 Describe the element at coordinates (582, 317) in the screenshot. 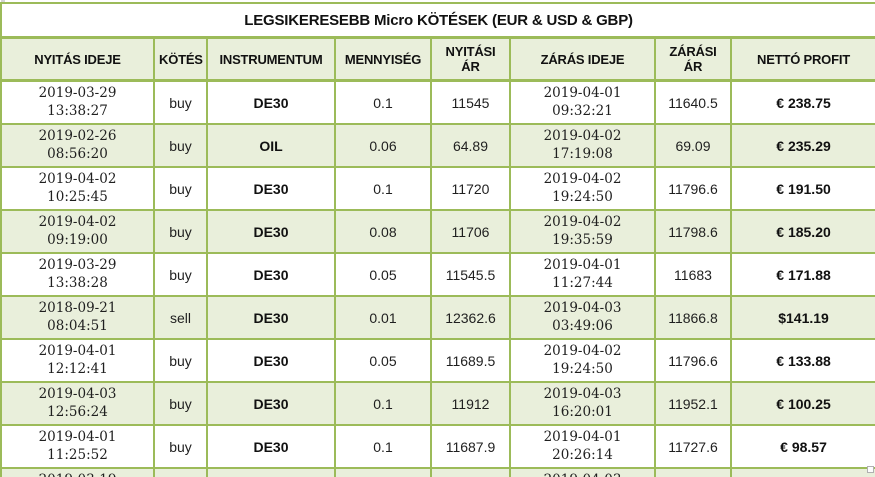

I see `close-time-cell: 2019-04-03 03:49:06` at that location.